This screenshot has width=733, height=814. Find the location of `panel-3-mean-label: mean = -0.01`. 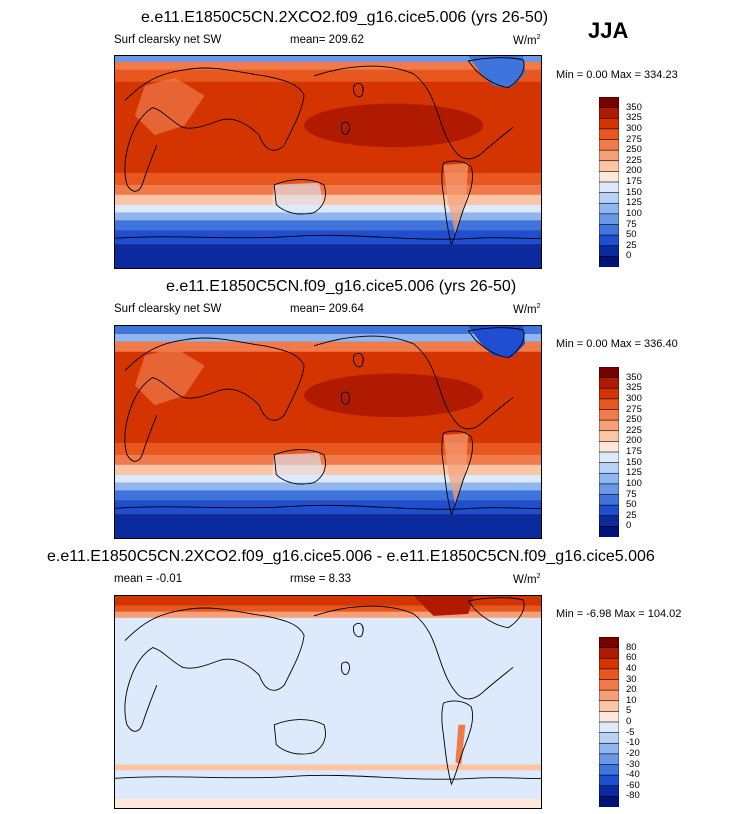

panel-3-mean-label: mean = -0.01 is located at coordinates (148, 579).